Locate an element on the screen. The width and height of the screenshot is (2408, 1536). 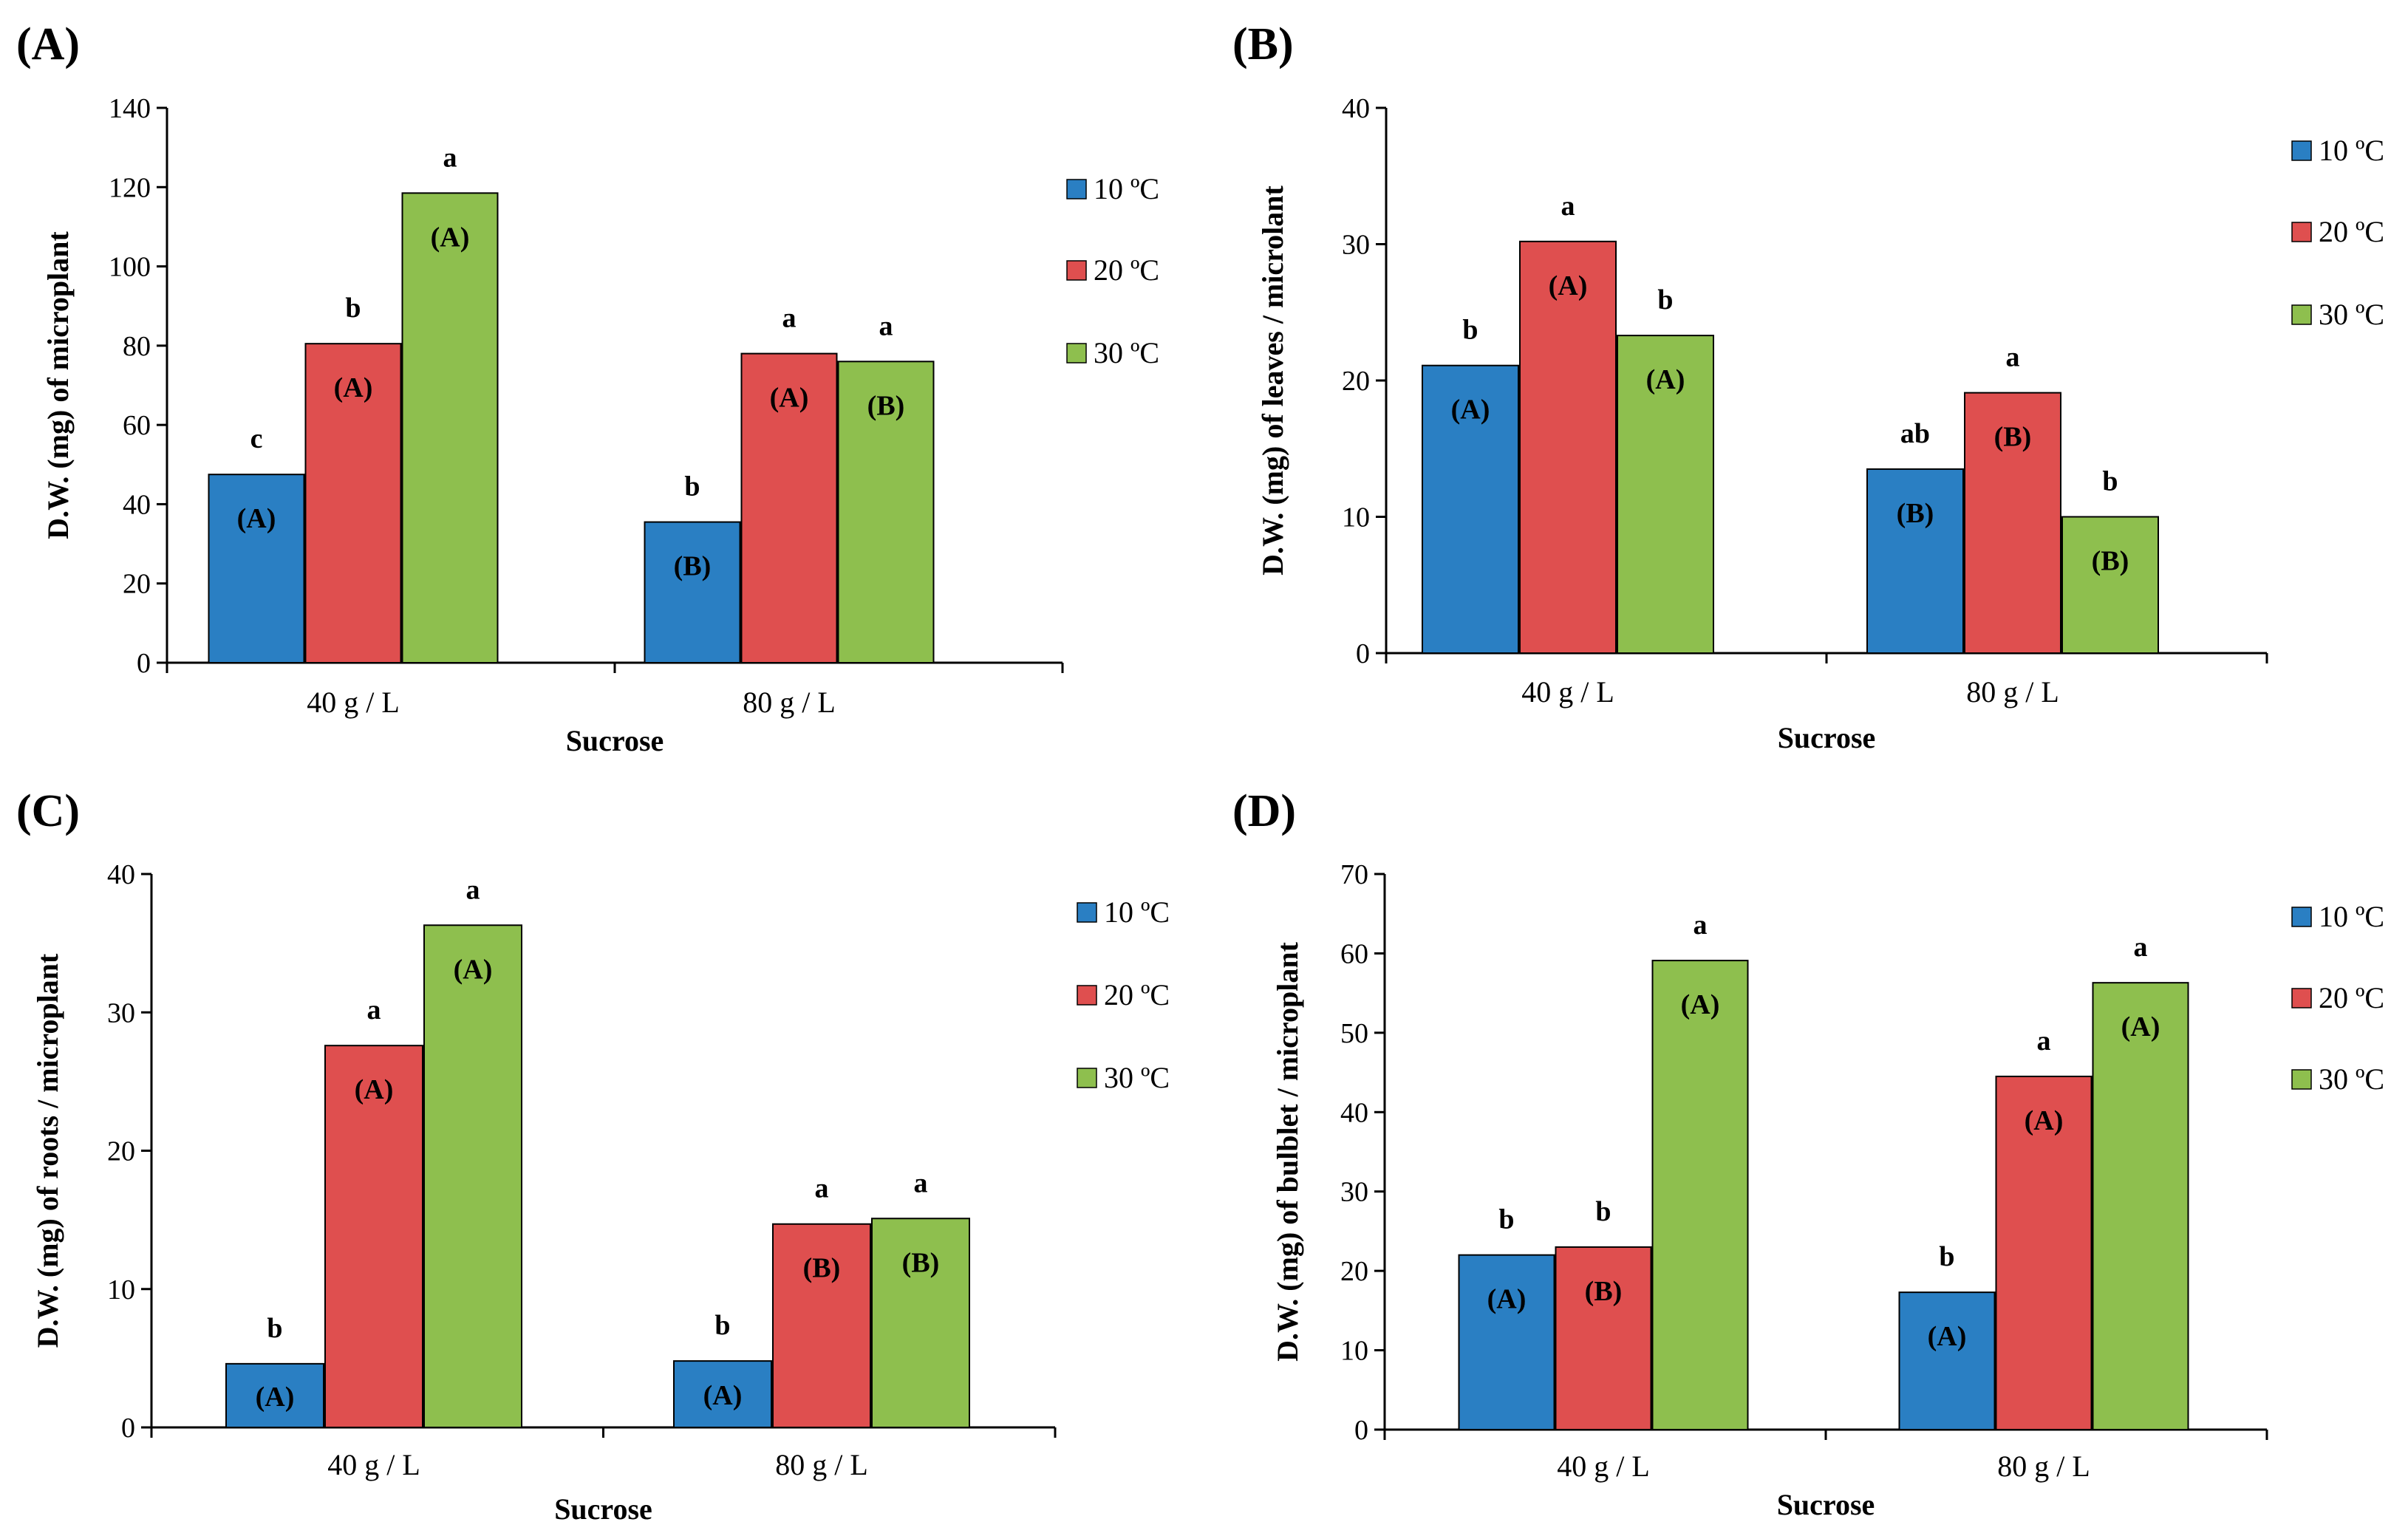
significance-letter: c is located at coordinates (256, 438).